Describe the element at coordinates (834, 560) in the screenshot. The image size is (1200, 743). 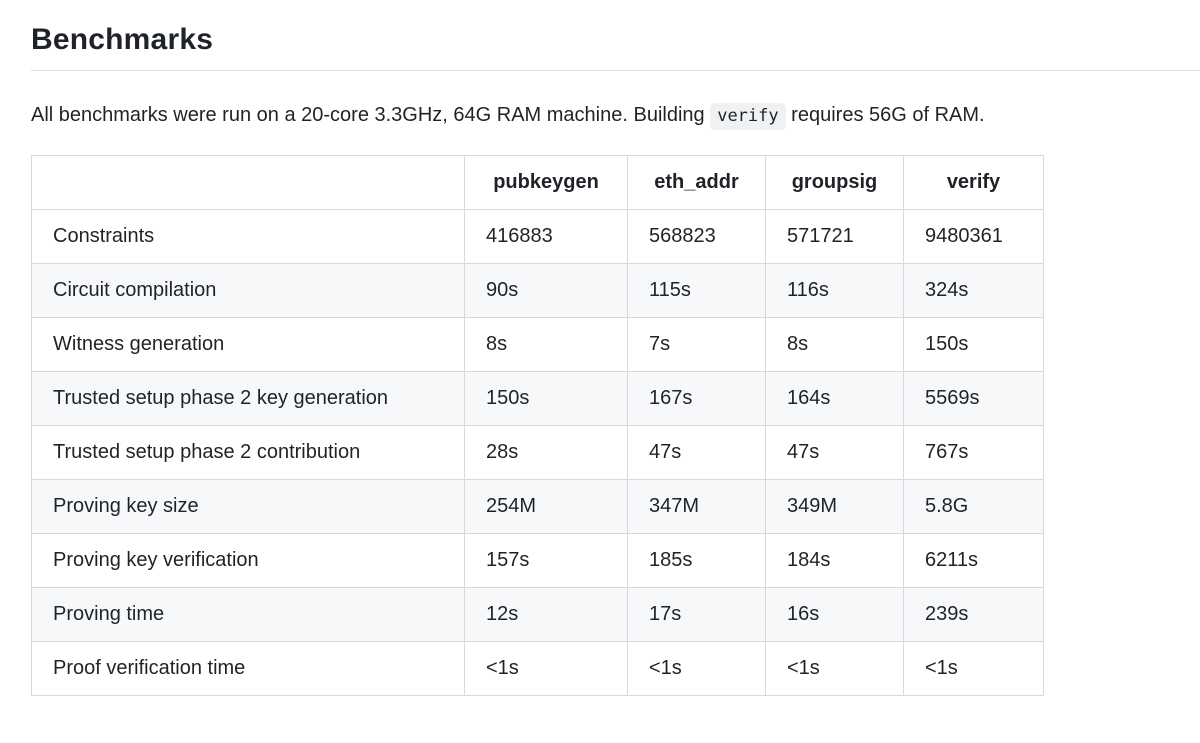
I see `table-cell: 184s` at that location.